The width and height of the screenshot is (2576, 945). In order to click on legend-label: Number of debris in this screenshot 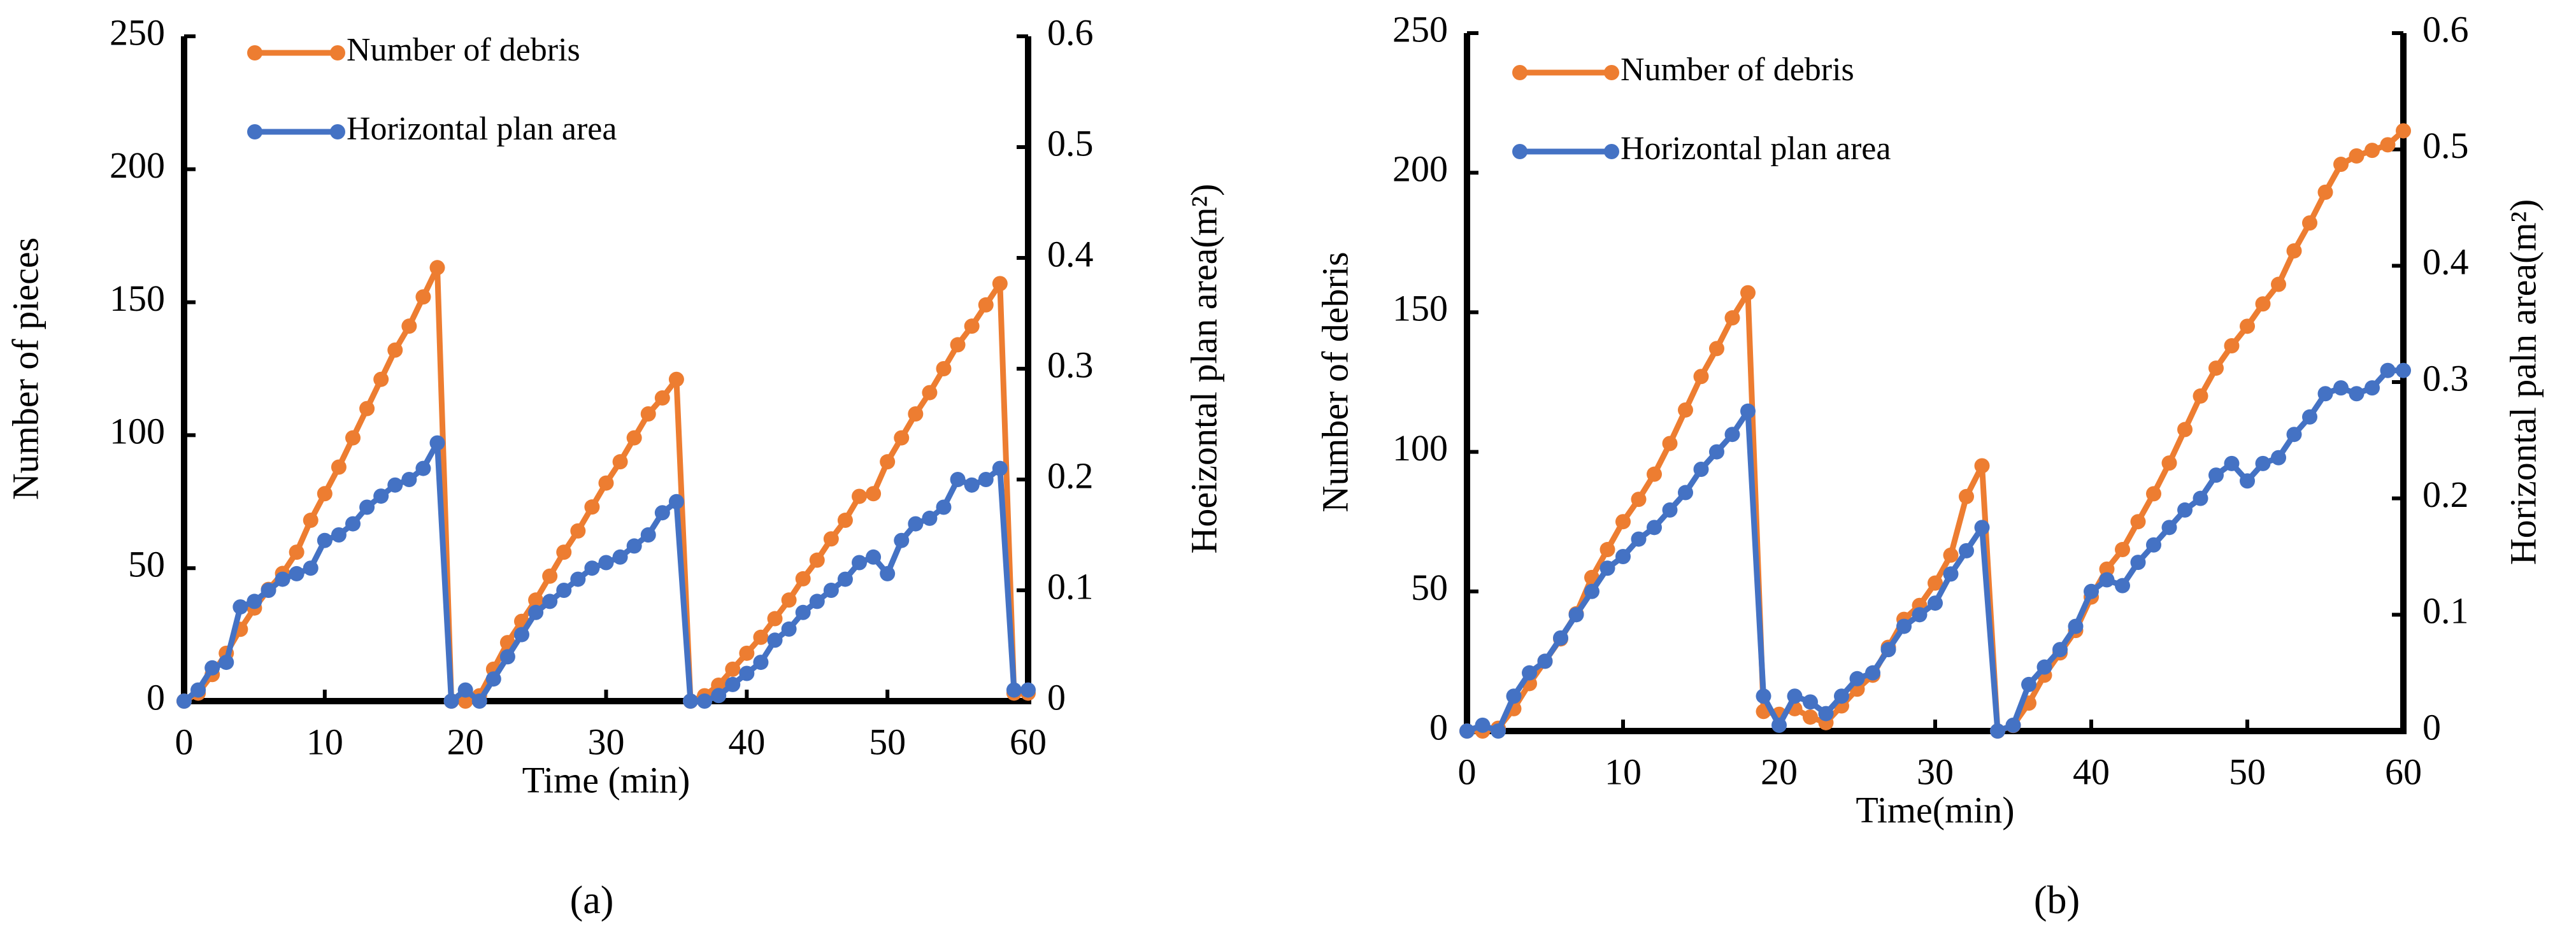, I will do `click(1738, 70)`.